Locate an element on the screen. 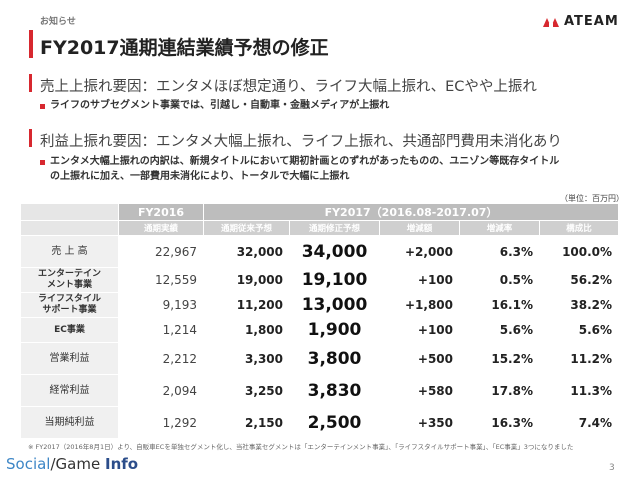 The width and height of the screenshot is (640, 480). cell-actual: 22,967 is located at coordinates (161, 251).